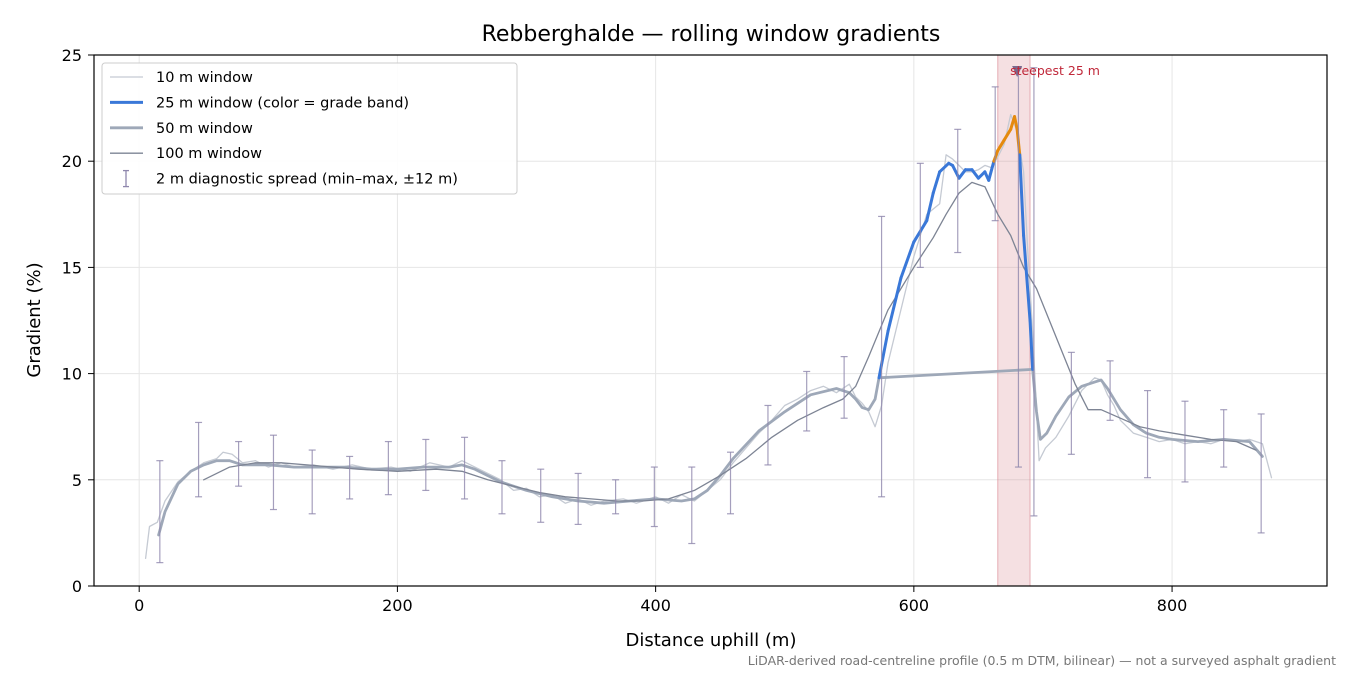  Describe the element at coordinates (34, 319) in the screenshot. I see `y-axis-label: Gradient (%)` at that location.